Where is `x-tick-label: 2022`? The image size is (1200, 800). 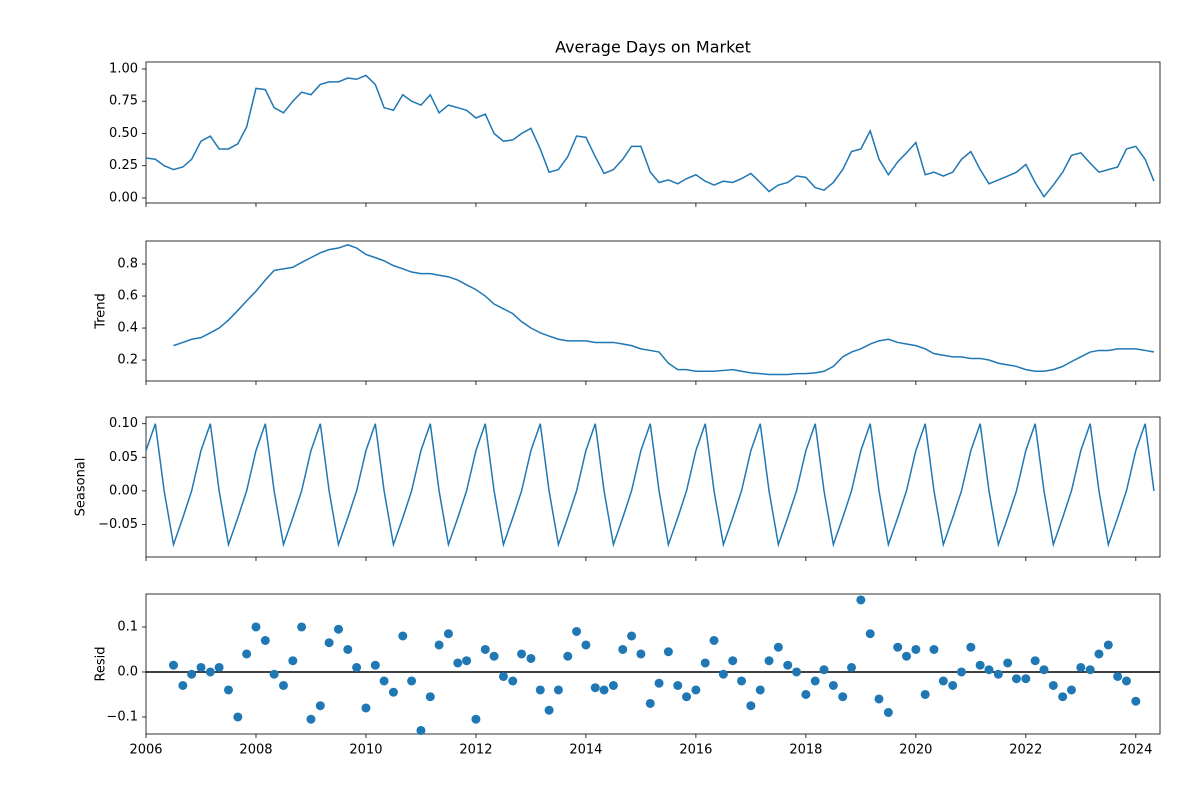 x-tick-label: 2022 is located at coordinates (1025, 750).